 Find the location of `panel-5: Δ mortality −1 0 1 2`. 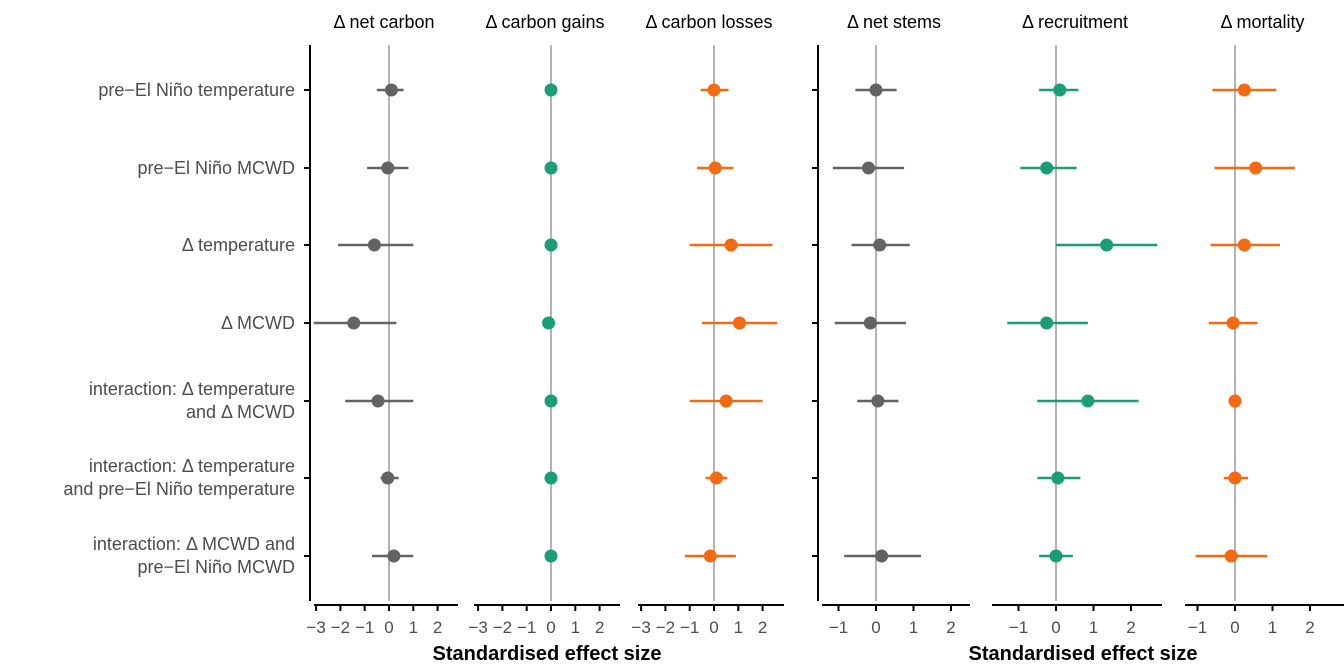

panel-5: Δ mortality −1 0 1 2 is located at coordinates (1264, 324).